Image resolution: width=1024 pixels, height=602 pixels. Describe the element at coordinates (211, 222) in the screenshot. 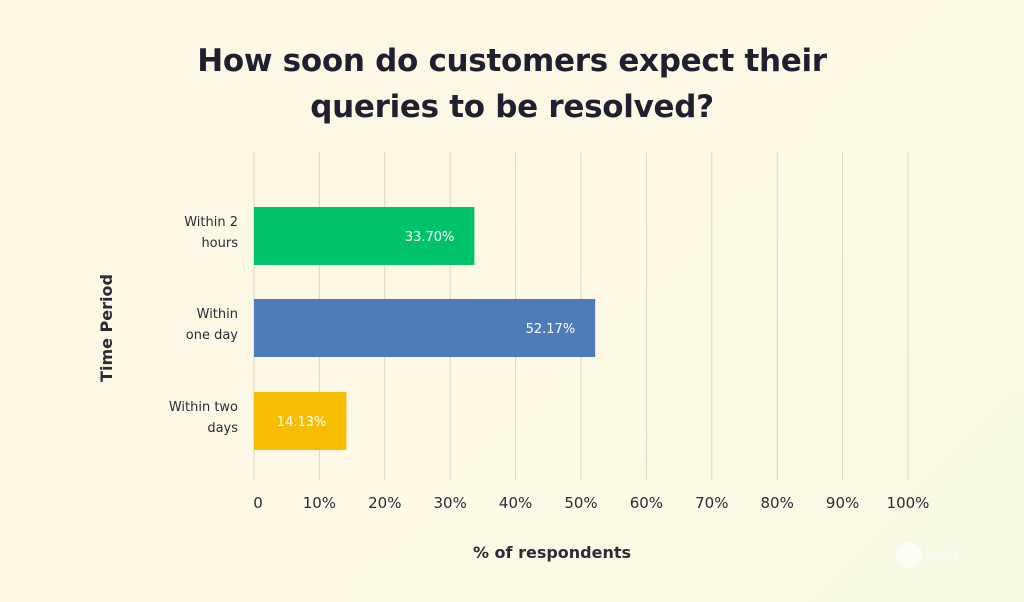

I see `category-label-0-line-0: Within 2` at that location.